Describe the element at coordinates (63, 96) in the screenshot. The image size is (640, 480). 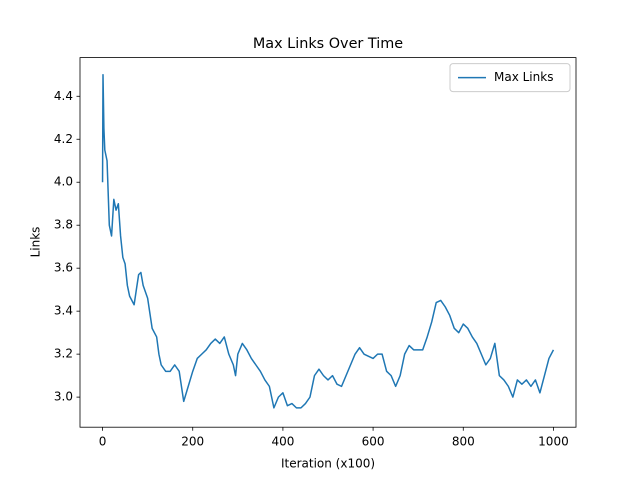
I see `y-tick-label: 4.4` at that location.